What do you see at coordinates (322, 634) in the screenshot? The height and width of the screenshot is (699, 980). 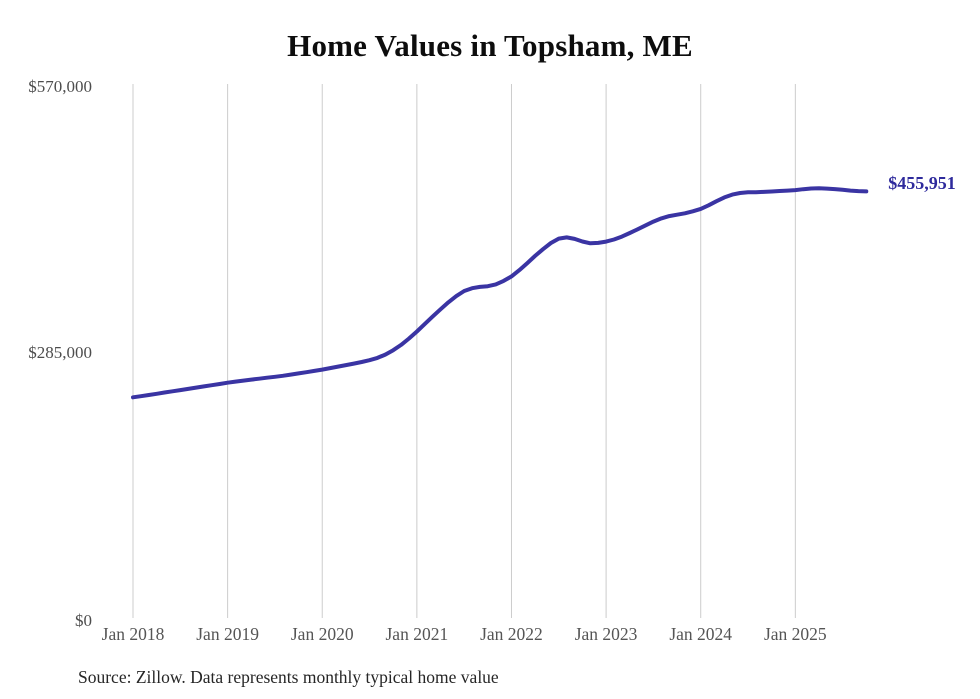 I see `x-axis-tick-label: Jan 2020` at bounding box center [322, 634].